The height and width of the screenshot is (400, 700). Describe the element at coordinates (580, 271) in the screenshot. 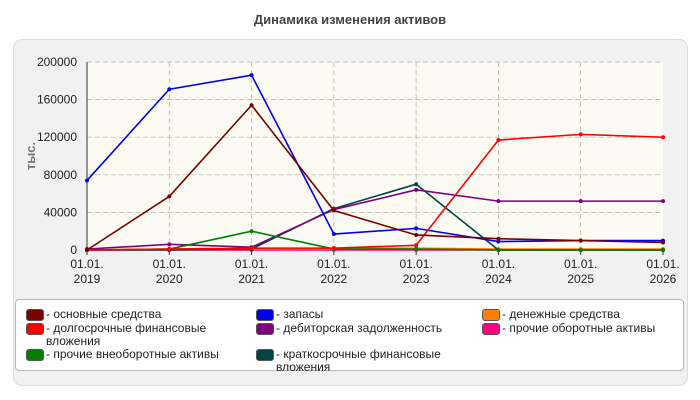

I see `x-tick-label: 01.01. 2025` at that location.